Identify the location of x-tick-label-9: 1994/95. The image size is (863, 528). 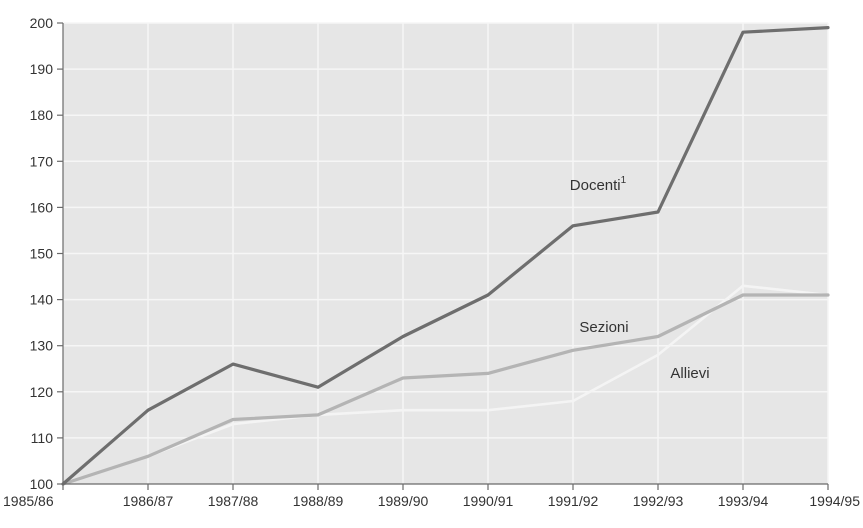
(834, 501).